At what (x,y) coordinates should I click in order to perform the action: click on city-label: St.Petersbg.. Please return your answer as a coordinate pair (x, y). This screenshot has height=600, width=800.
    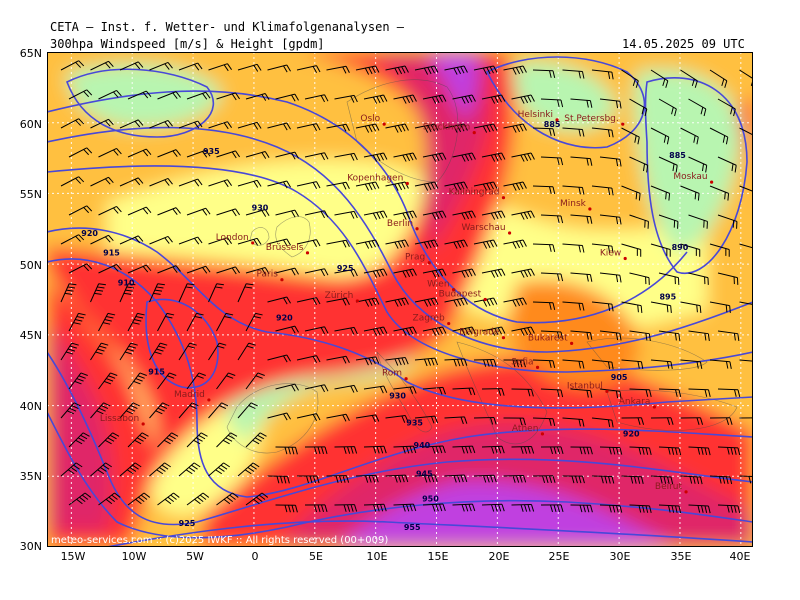
    Looking at the image, I should click on (591, 119).